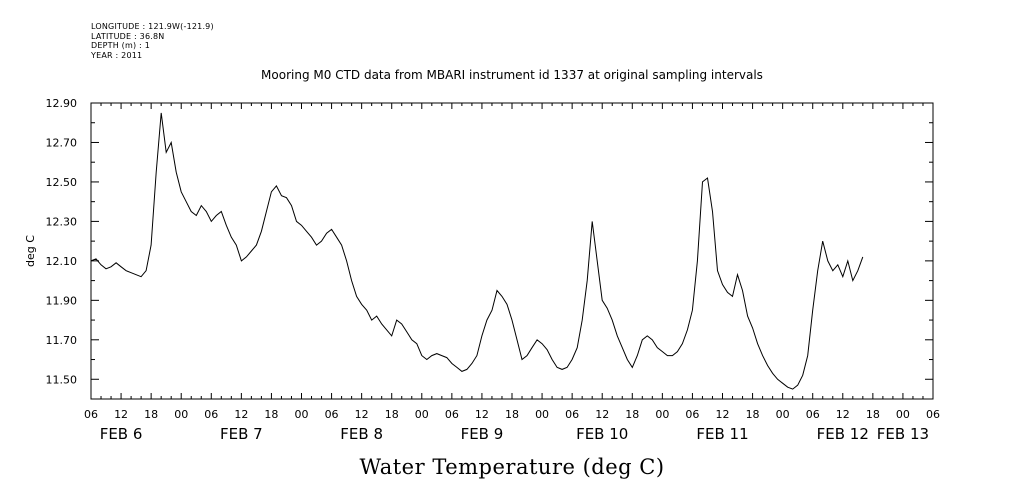 This screenshot has width=1009, height=504. Describe the element at coordinates (62, 241) in the screenshot. I see `y-tick-labels: 11.50 11.70 11.90 12.10 12.30 12.50 12.70 12.90` at that location.